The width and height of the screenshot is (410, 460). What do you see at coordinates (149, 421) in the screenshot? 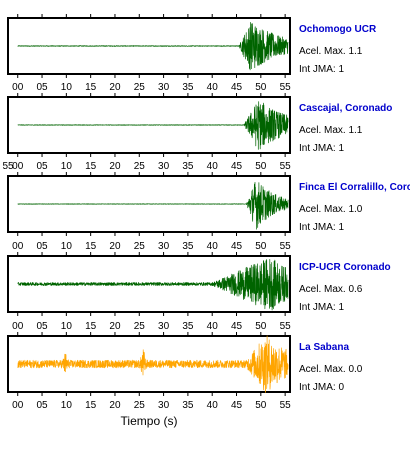
I see `x-axis-label: Tiempo (s)` at bounding box center [149, 421].